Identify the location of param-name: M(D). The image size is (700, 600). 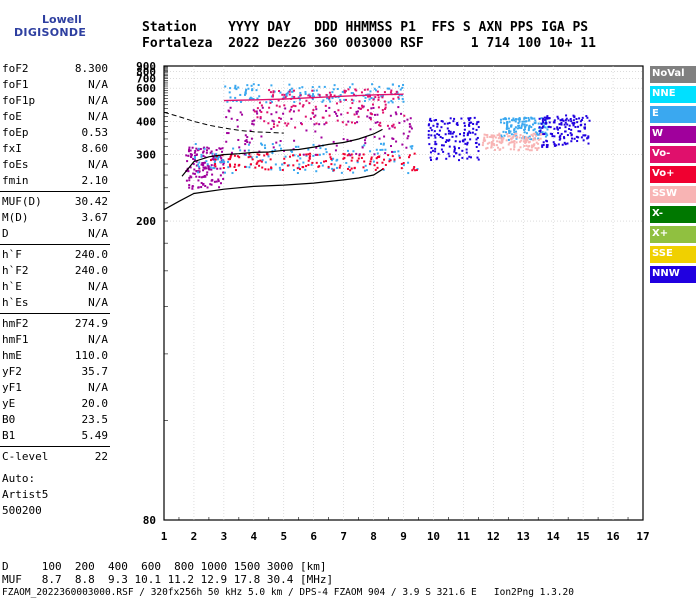
(15, 217).